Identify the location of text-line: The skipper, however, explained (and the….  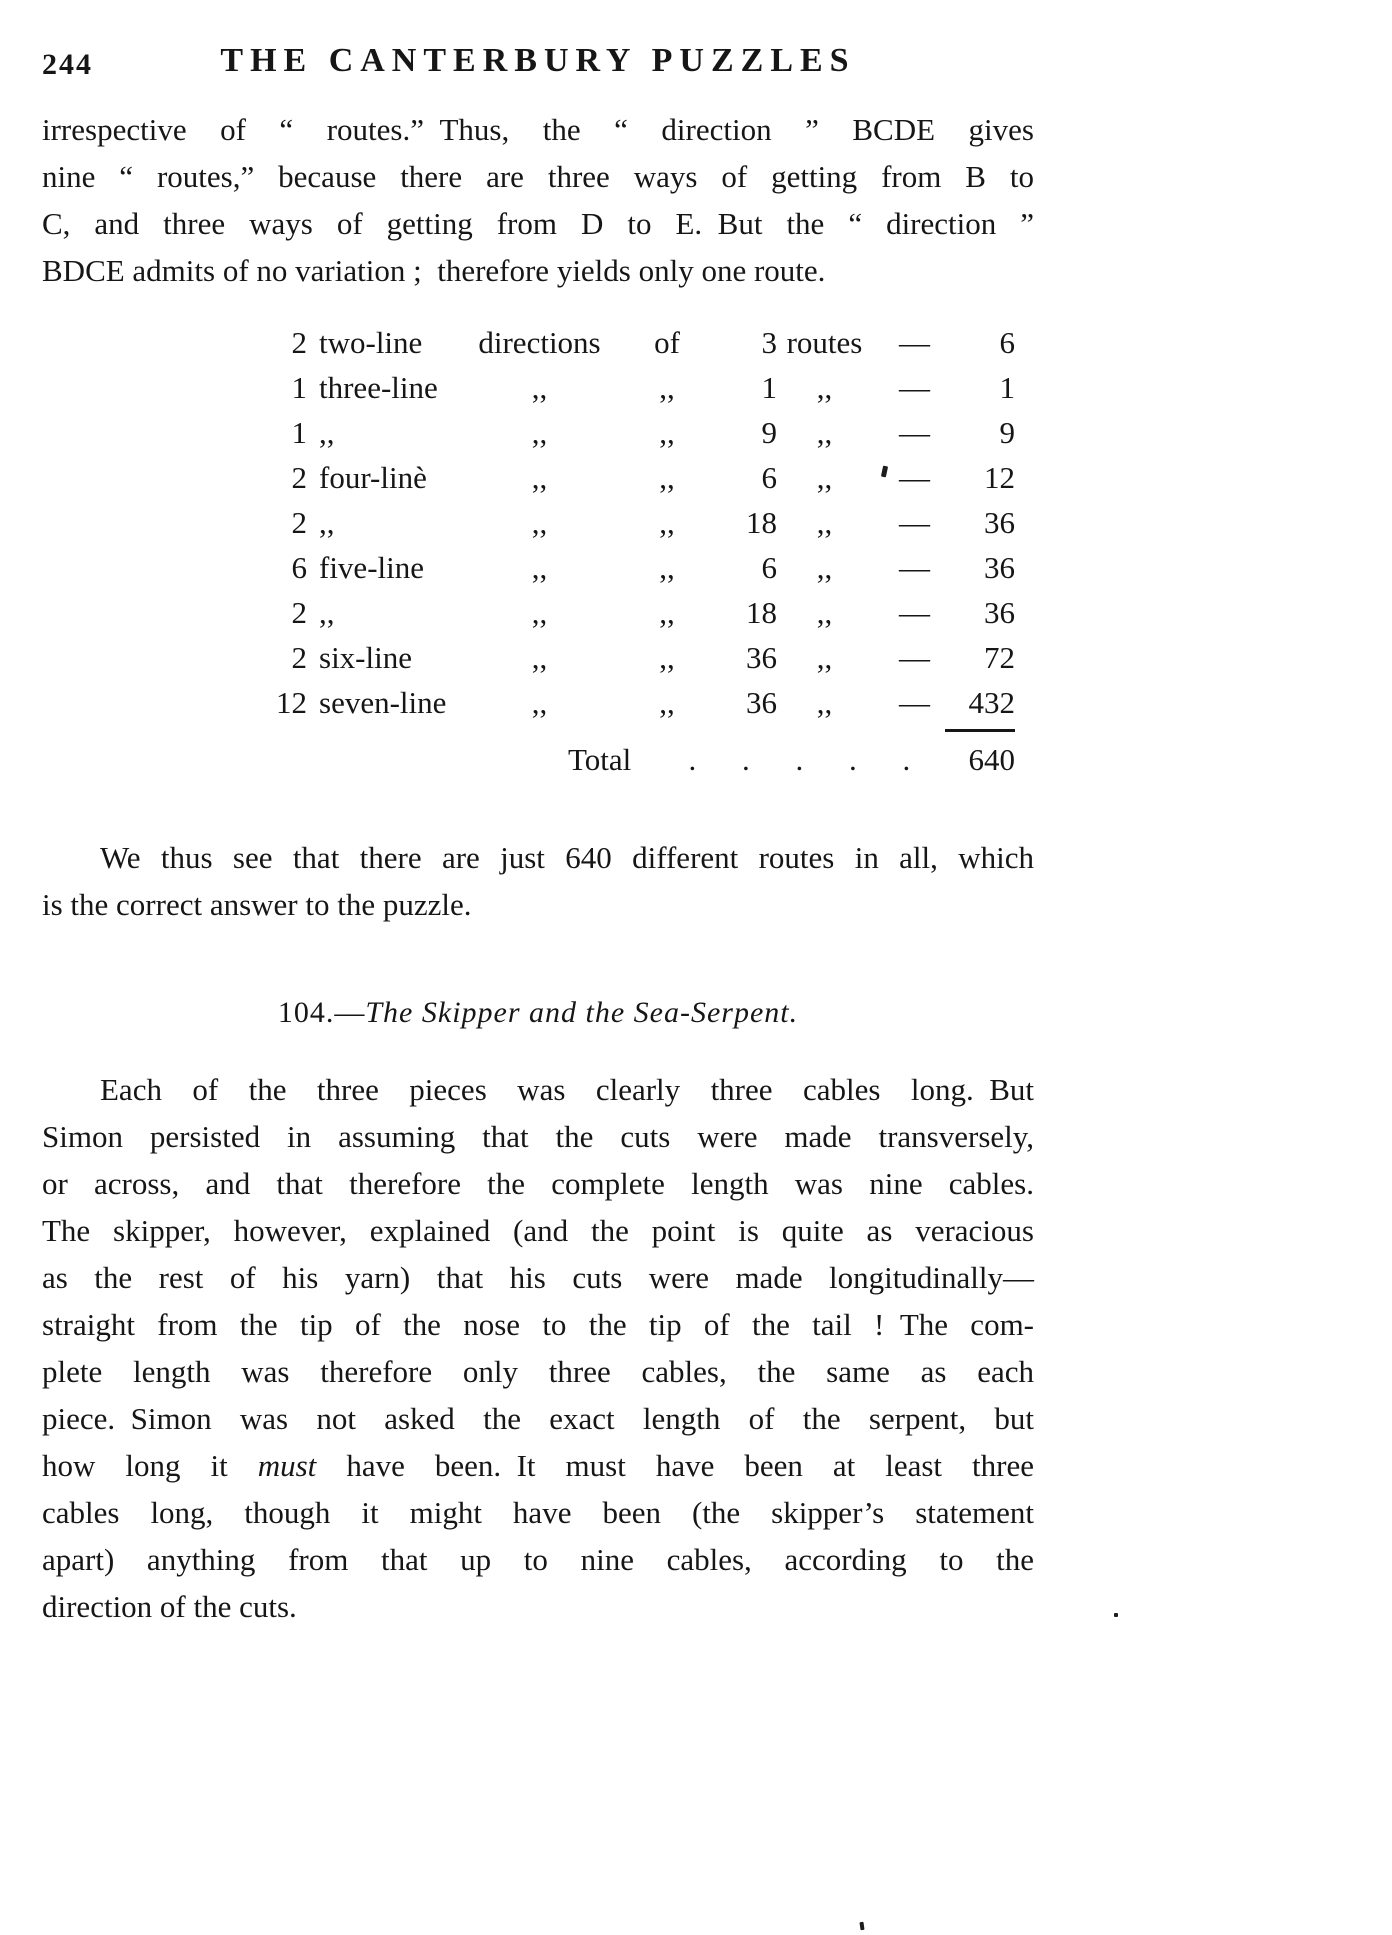
(538, 1230).